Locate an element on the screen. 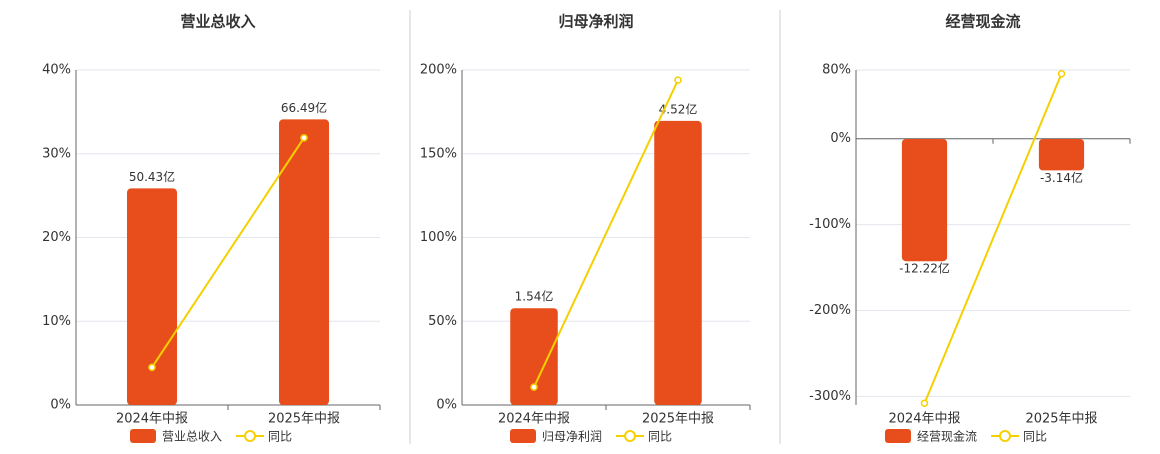 This screenshot has width=1160, height=454. y-tick-label: 40% is located at coordinates (56, 70).